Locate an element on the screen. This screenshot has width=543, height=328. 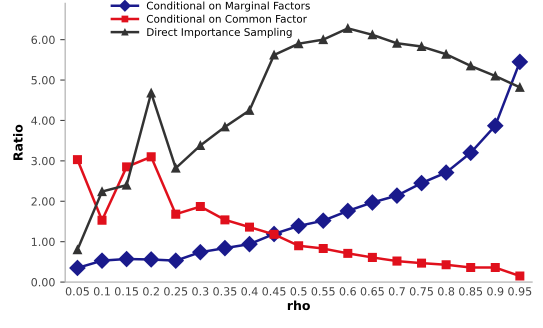
x-tick-label: 0.1 is located at coordinates (102, 291).